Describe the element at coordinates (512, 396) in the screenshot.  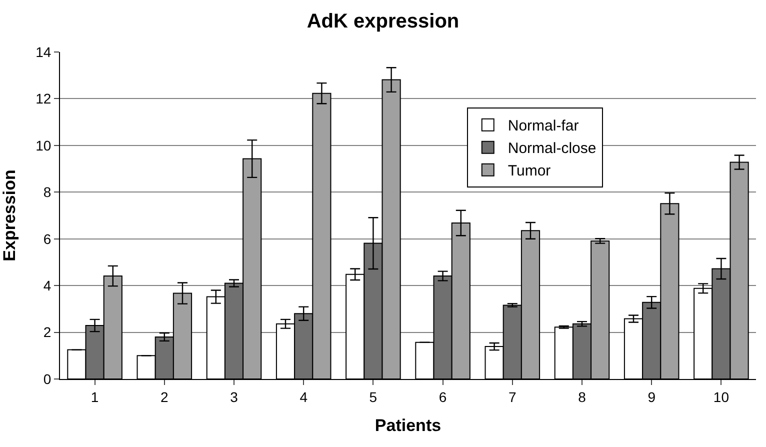
I see `x-tick-label: 7` at that location.